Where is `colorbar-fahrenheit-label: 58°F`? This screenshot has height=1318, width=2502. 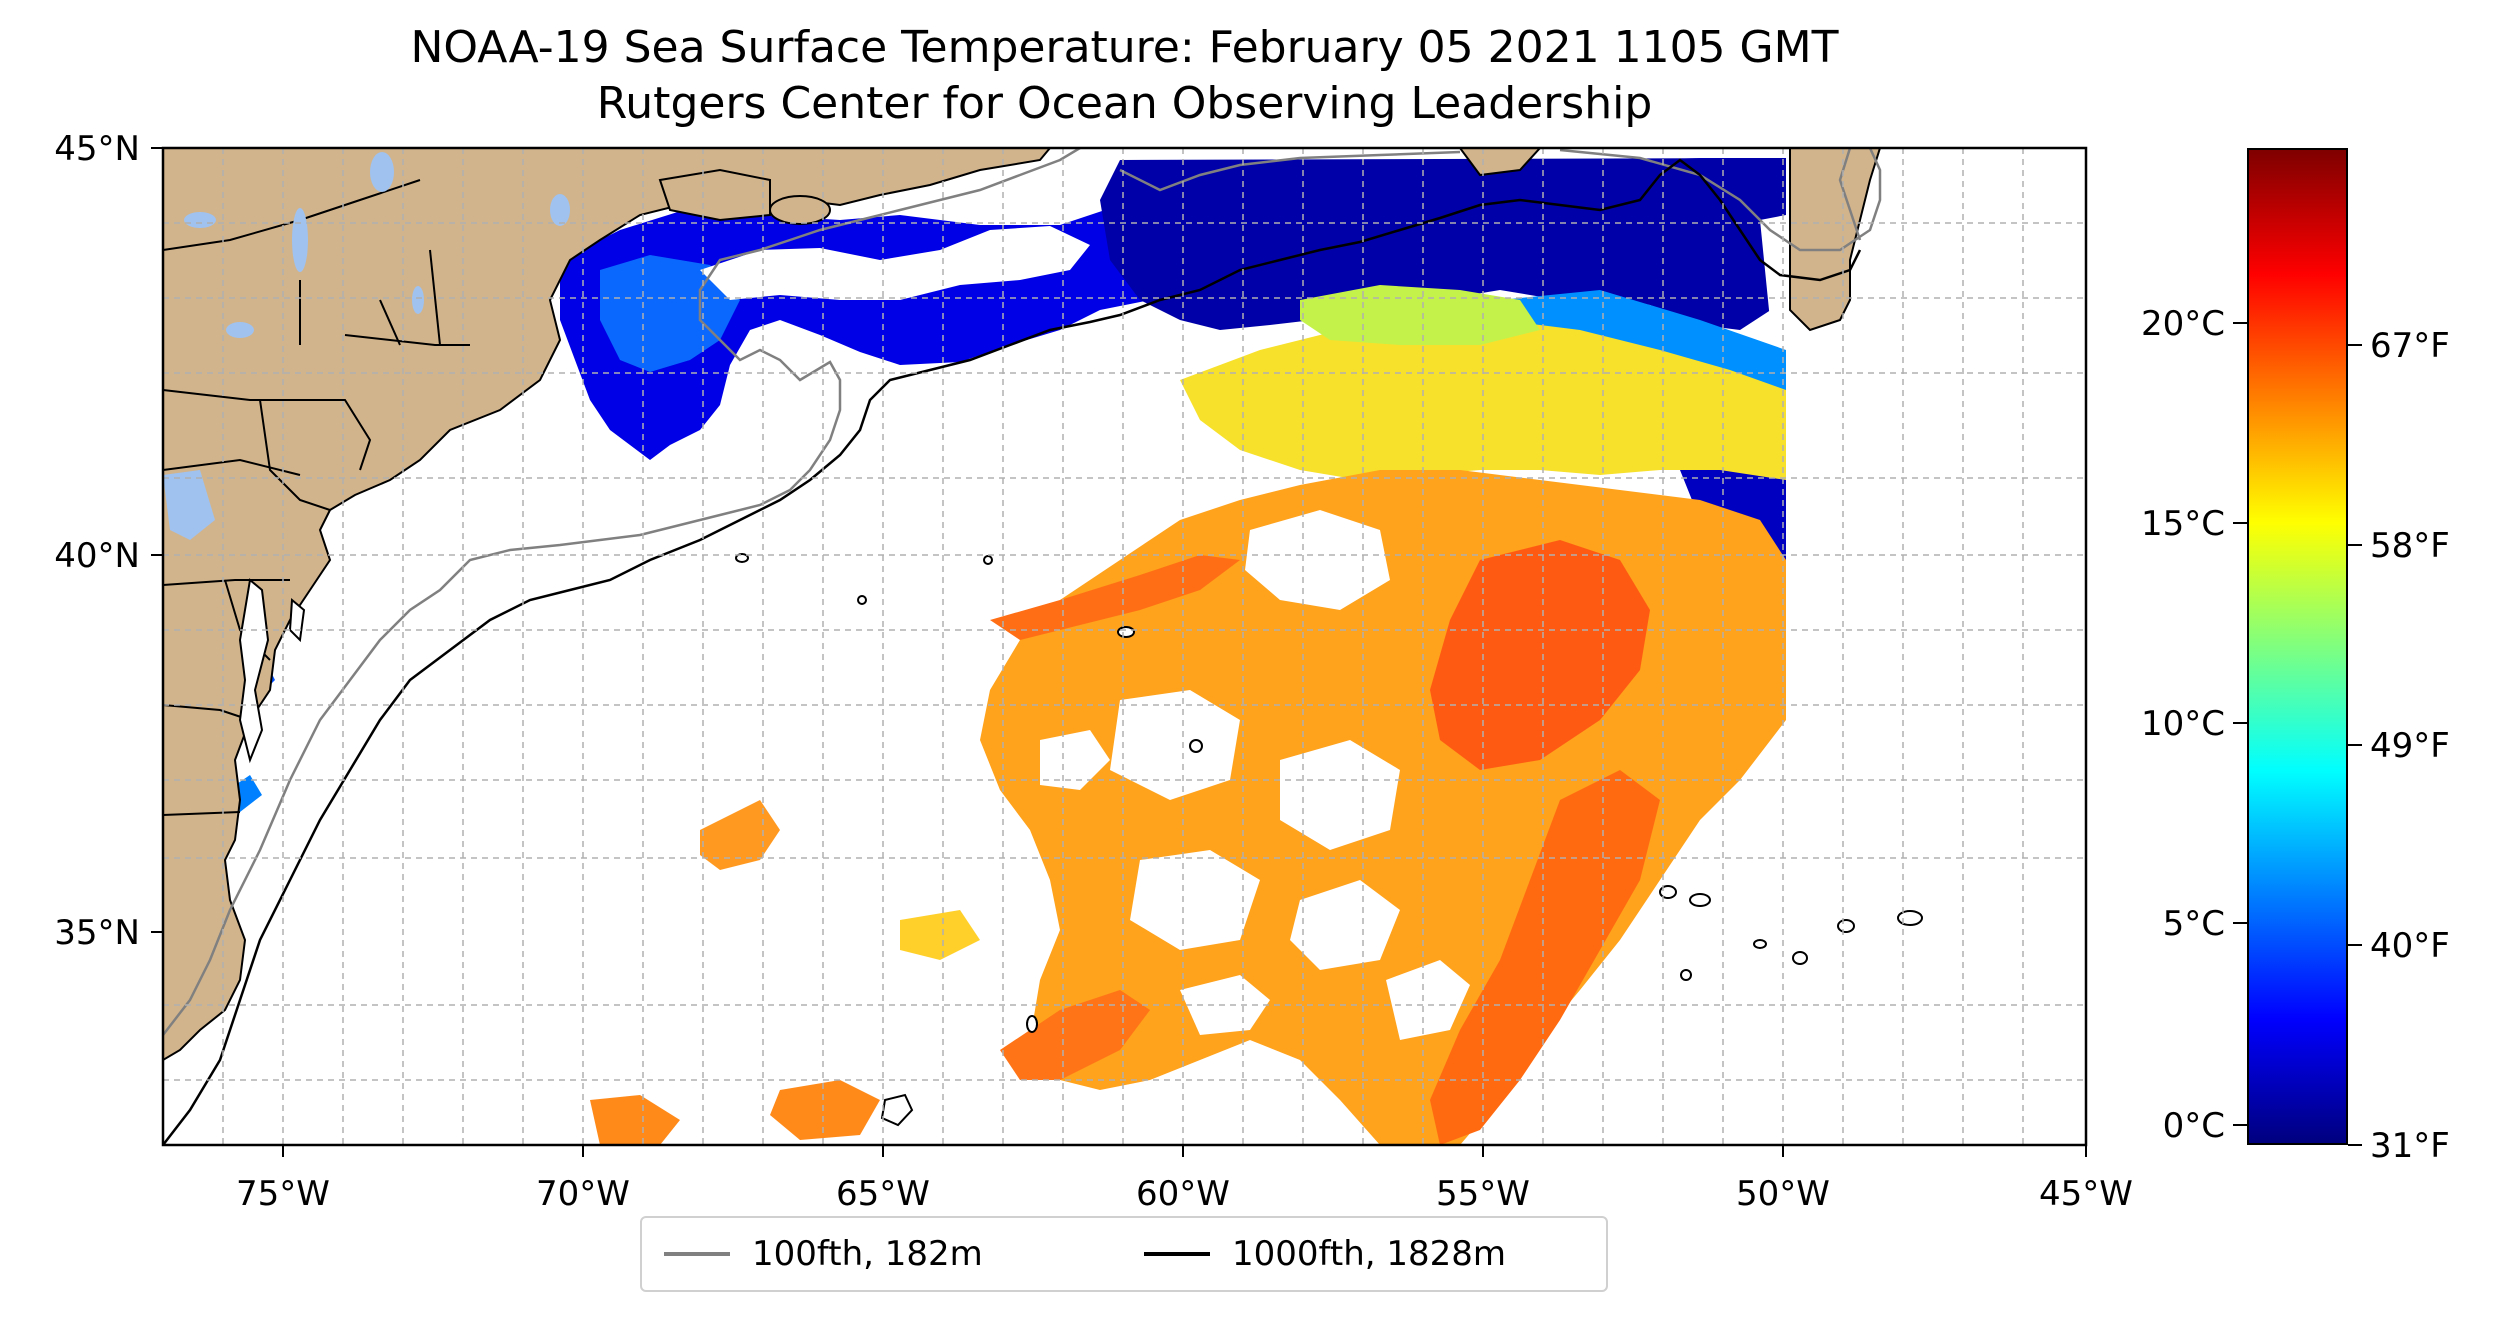 colorbar-fahrenheit-label: 58°F is located at coordinates (2410, 546).